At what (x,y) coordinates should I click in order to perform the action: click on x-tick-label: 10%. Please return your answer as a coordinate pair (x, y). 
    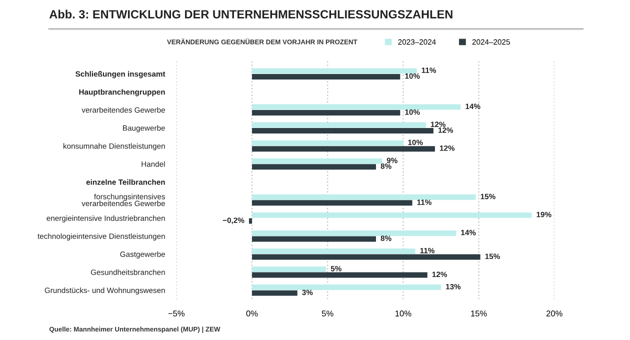
    Looking at the image, I should click on (403, 313).